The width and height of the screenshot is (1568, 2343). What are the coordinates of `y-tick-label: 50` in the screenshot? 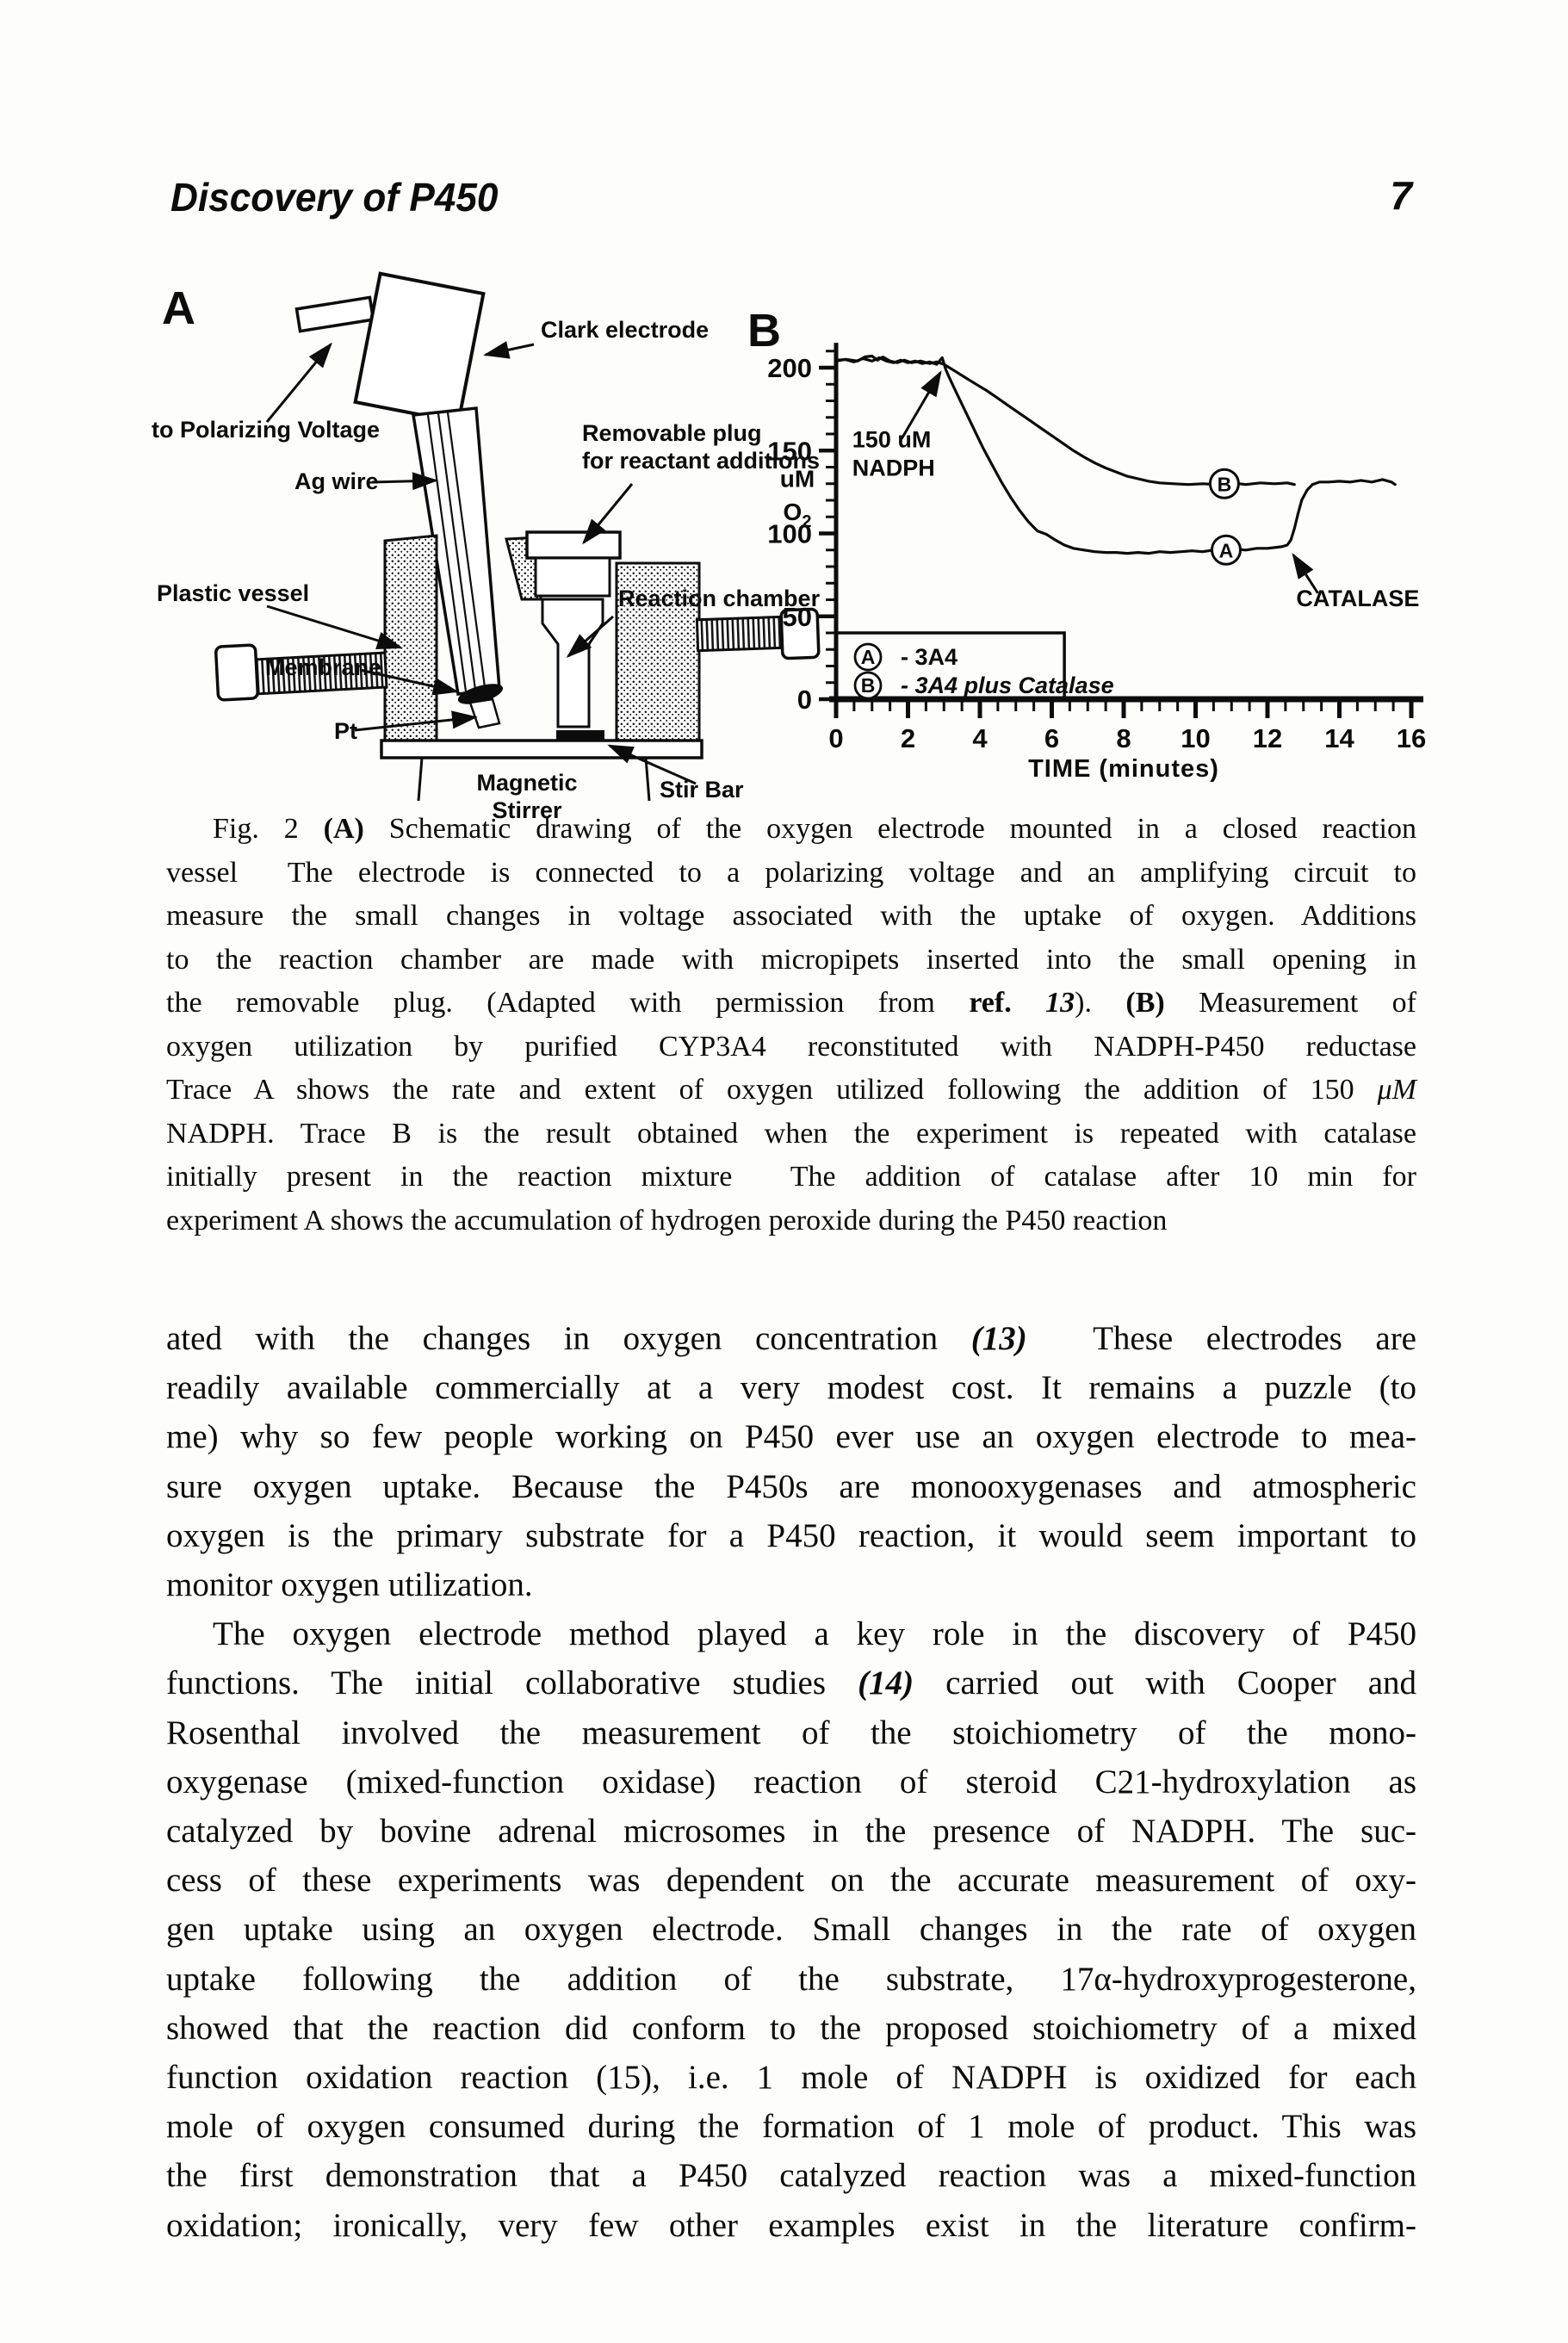 It's located at (797, 617).